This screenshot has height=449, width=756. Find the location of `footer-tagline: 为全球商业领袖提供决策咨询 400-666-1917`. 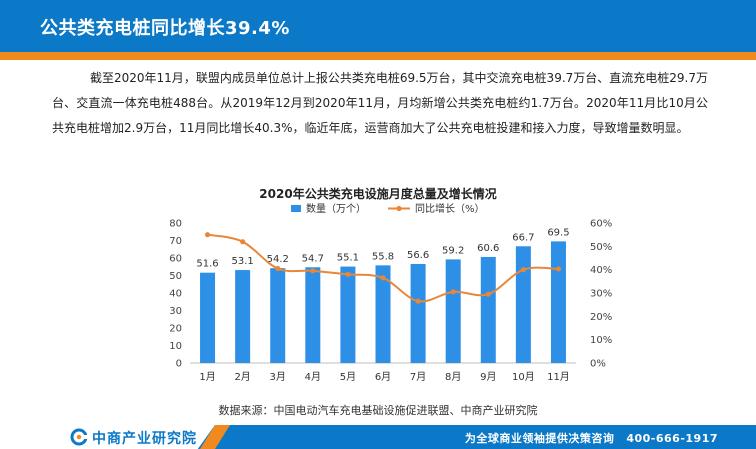

footer-tagline: 为全球商业领袖提供决策咨询 400-666-1917 is located at coordinates (591, 438).